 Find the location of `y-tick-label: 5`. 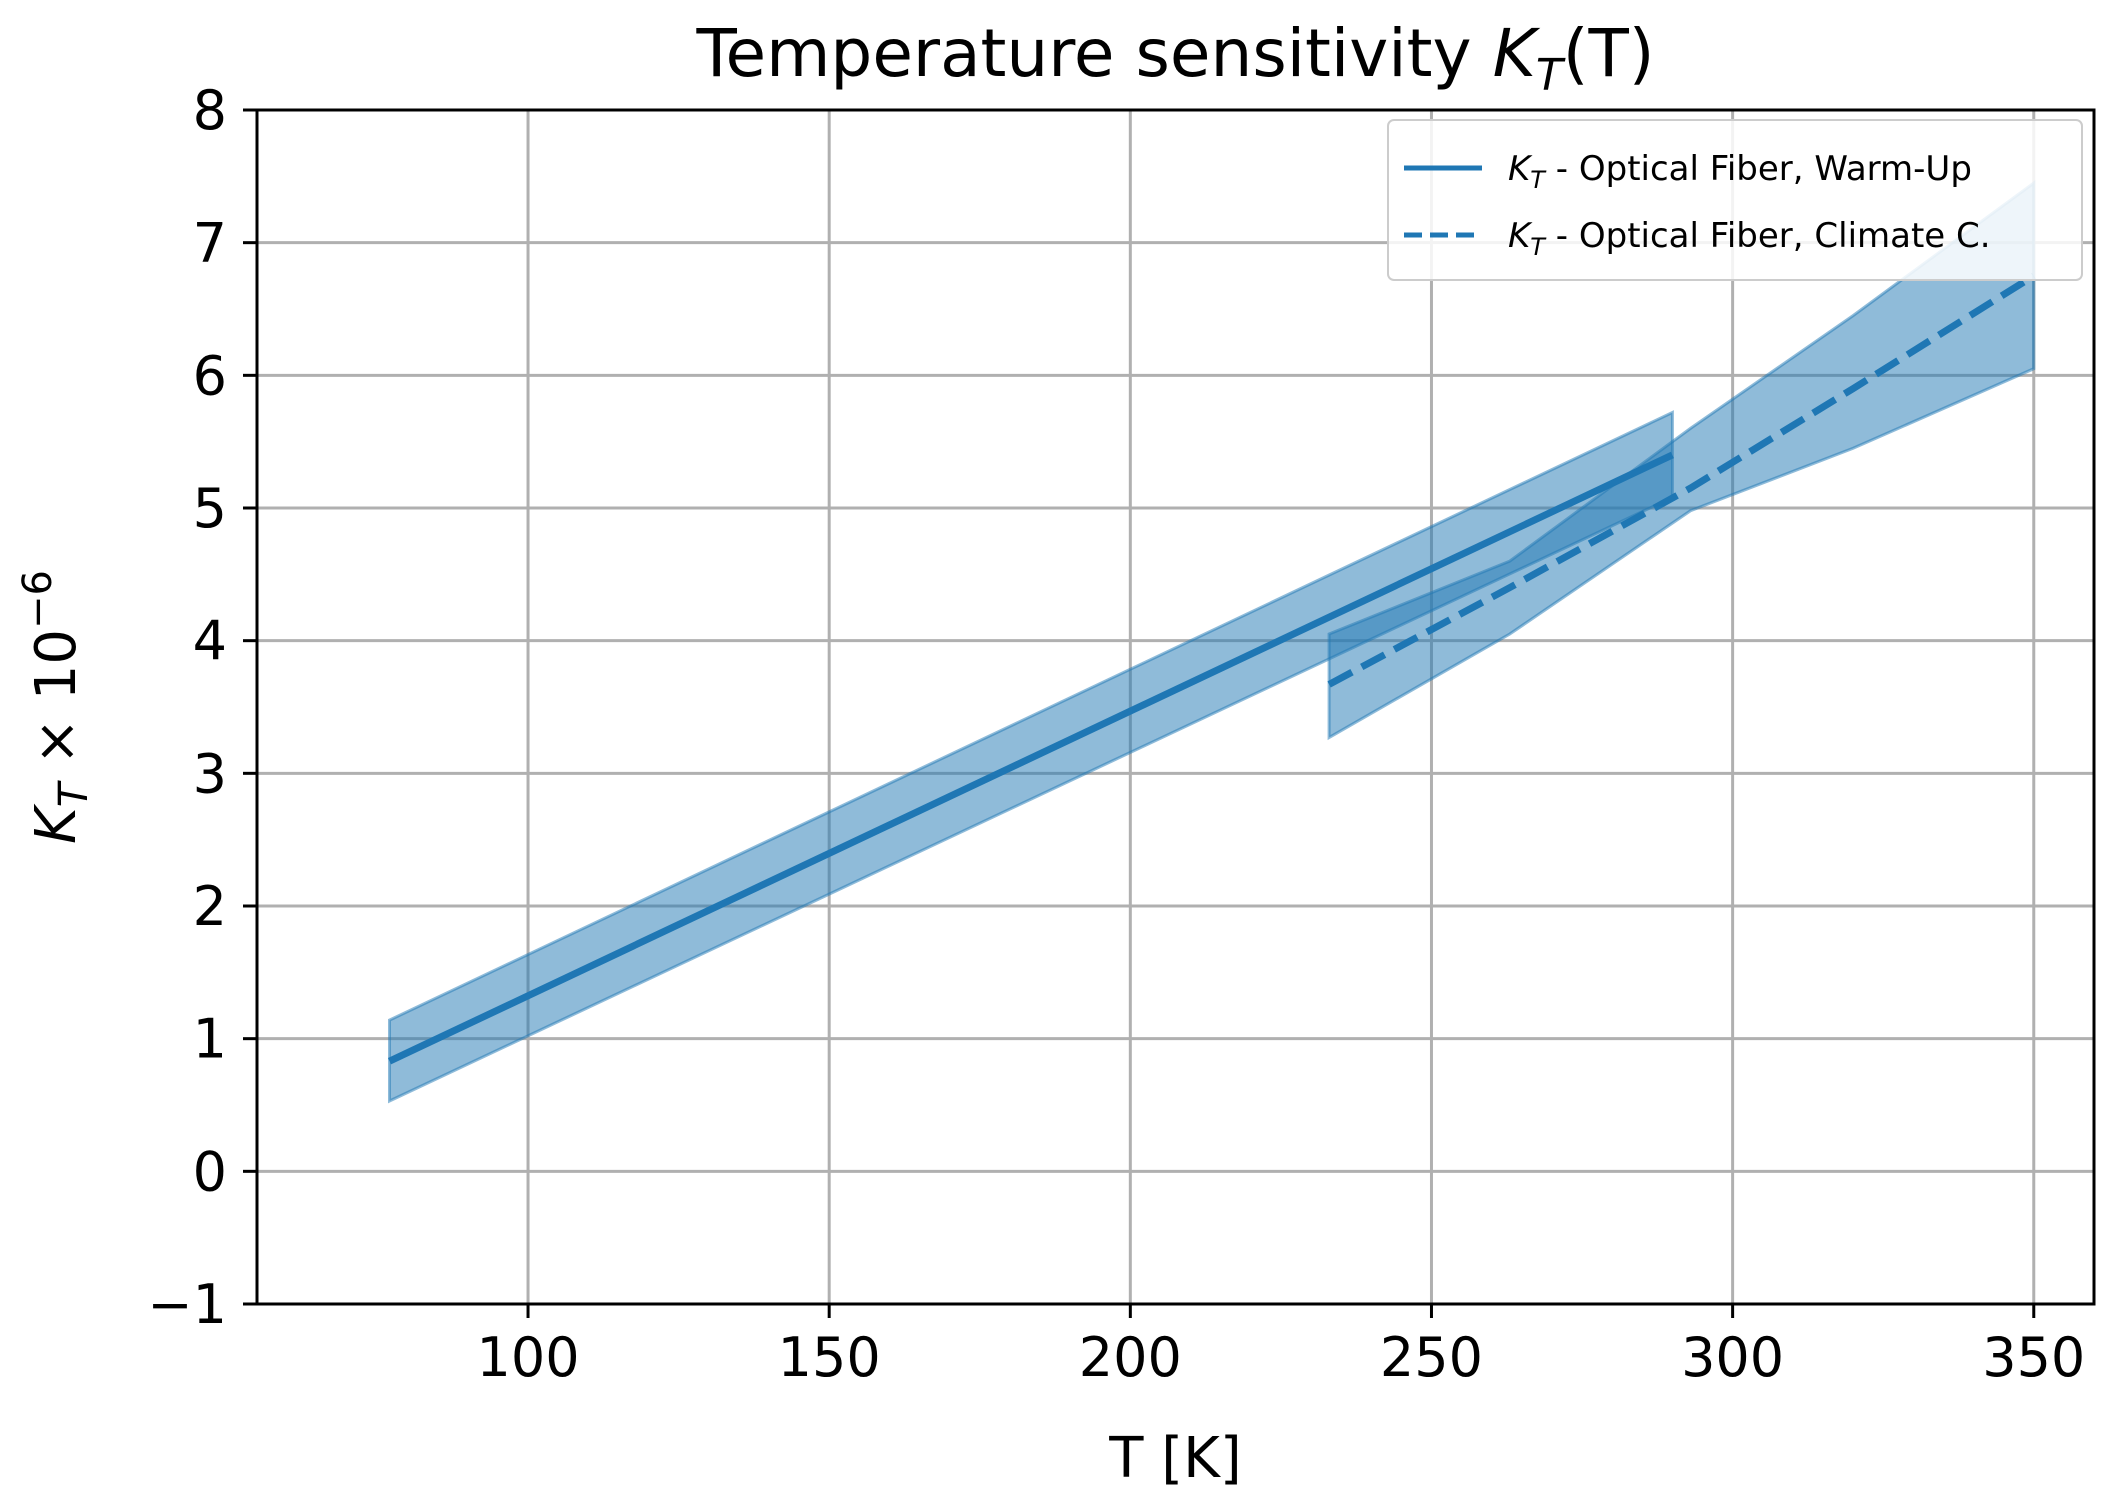

y-tick-label: 5 is located at coordinates (210, 508).